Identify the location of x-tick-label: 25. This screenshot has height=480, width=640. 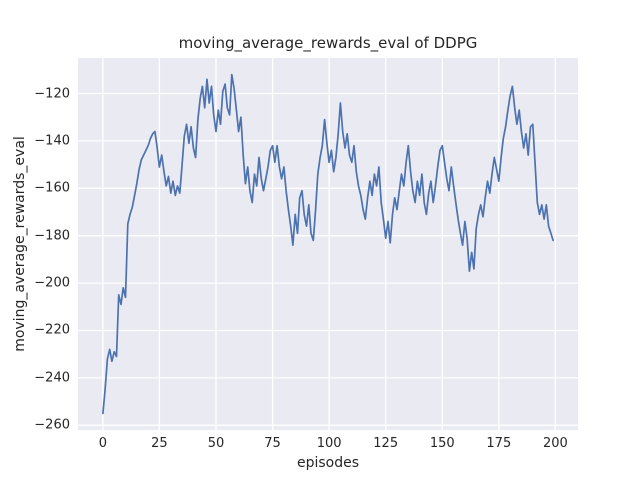
(159, 443).